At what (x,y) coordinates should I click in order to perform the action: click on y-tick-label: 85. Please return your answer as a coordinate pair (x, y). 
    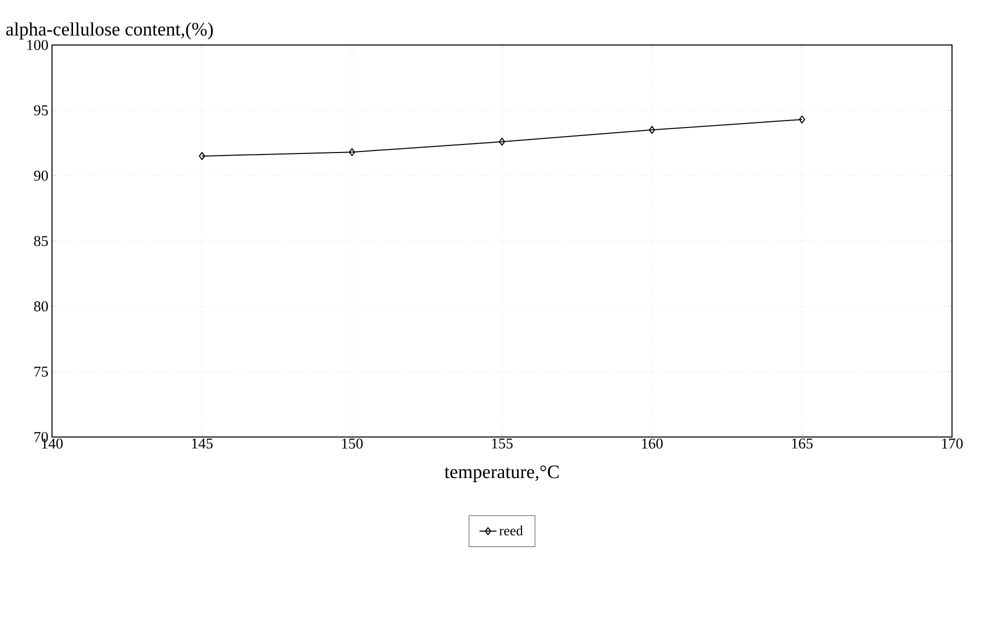
    Looking at the image, I should click on (41, 241).